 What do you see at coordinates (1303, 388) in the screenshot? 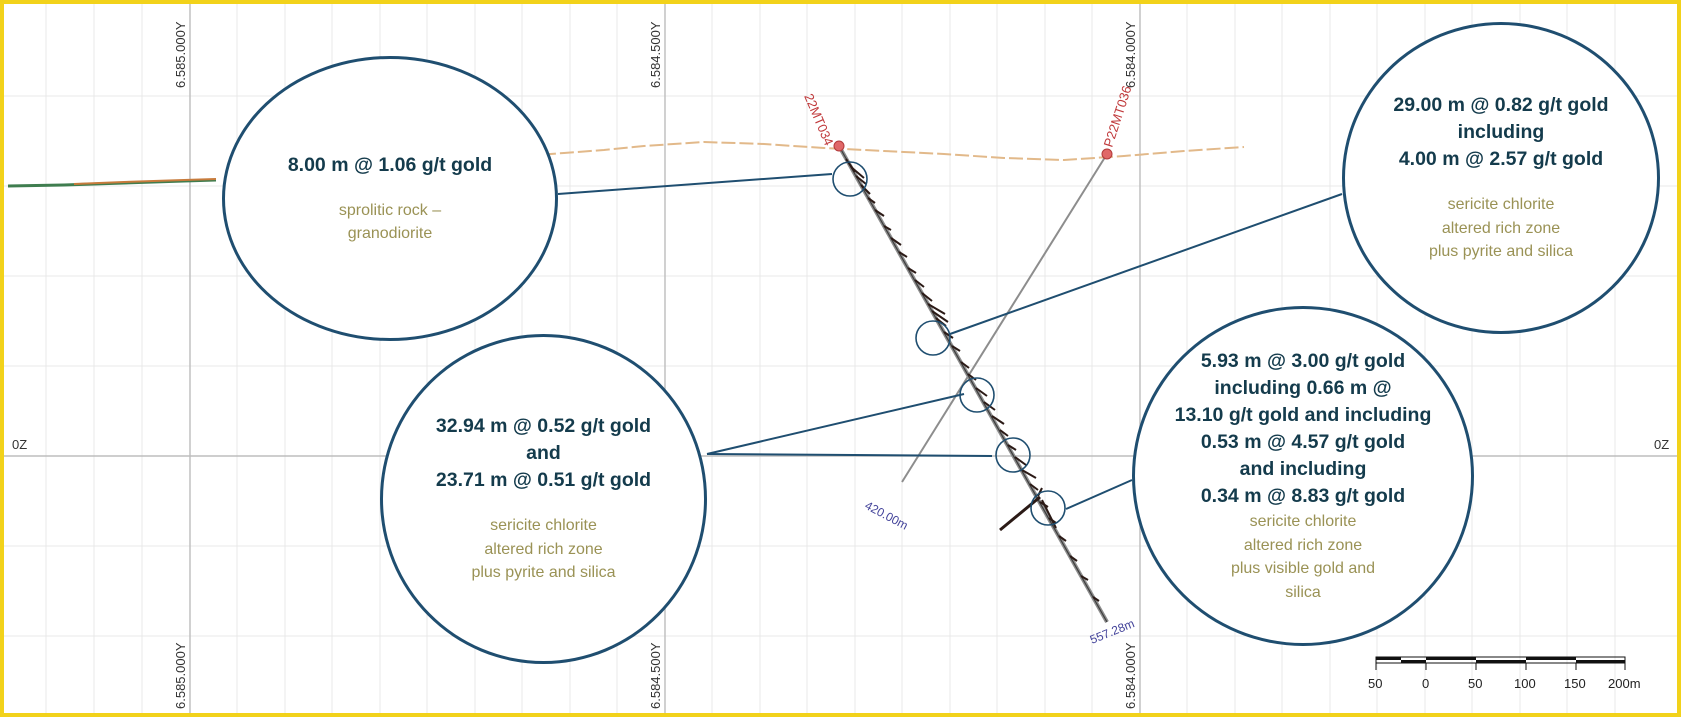
I see `callout-headline-line: including 0.66 m @` at bounding box center [1303, 388].